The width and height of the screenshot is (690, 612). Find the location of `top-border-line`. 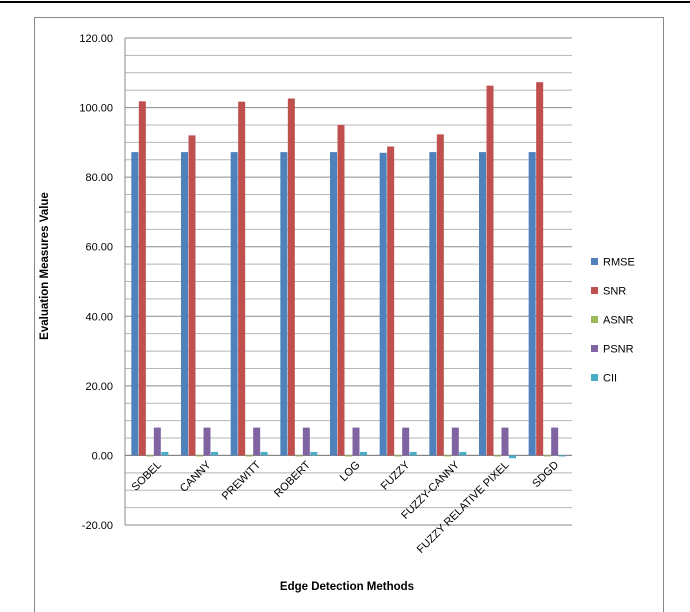

top-border-line is located at coordinates (345, 2).